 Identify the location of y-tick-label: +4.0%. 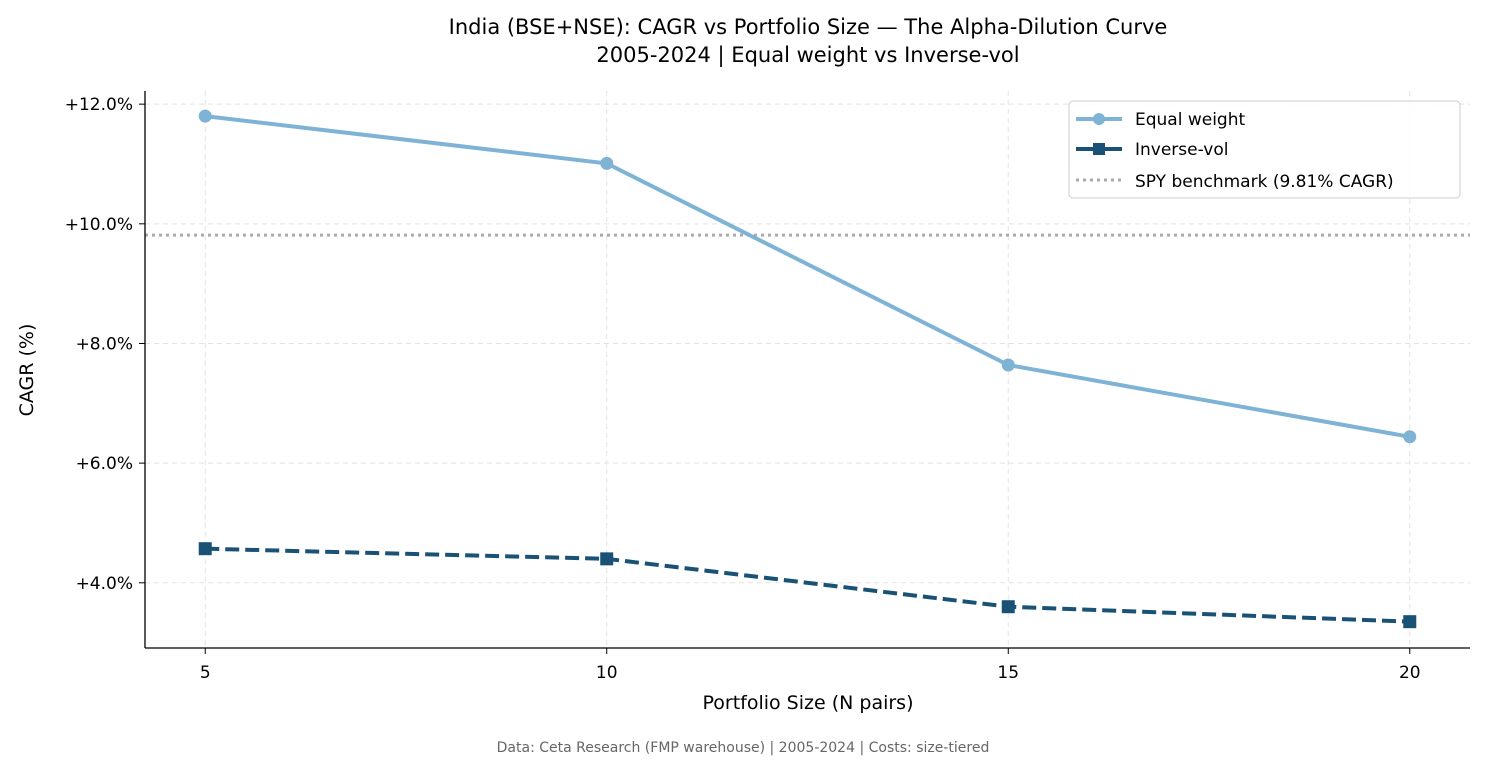
(104, 584).